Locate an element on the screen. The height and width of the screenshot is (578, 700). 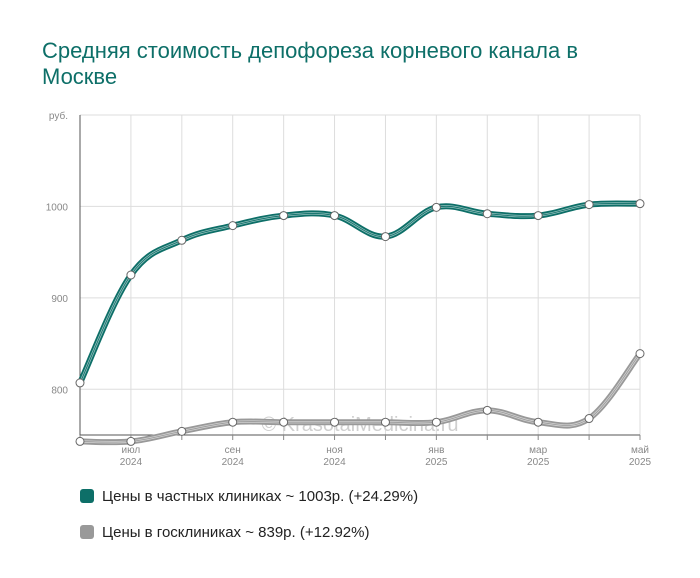
y-tick-label: 800 is located at coordinates (59, 390).